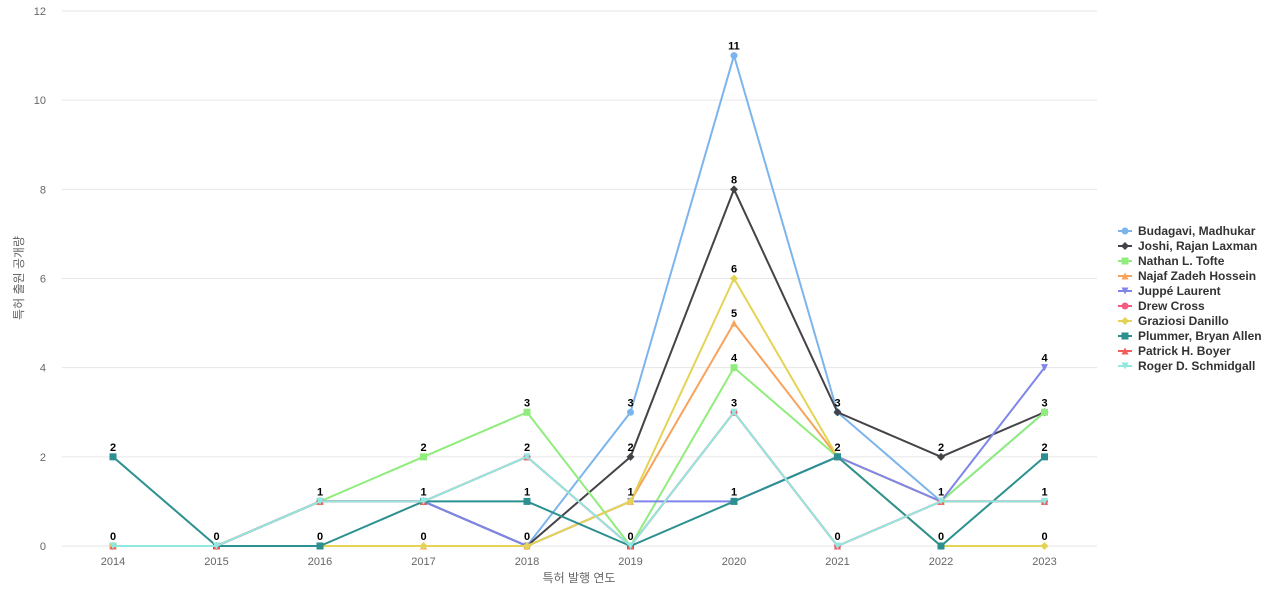 This screenshot has height=600, width=1280. Describe the element at coordinates (1161, 306) in the screenshot. I see `legend-item: Drew Cross` at that location.